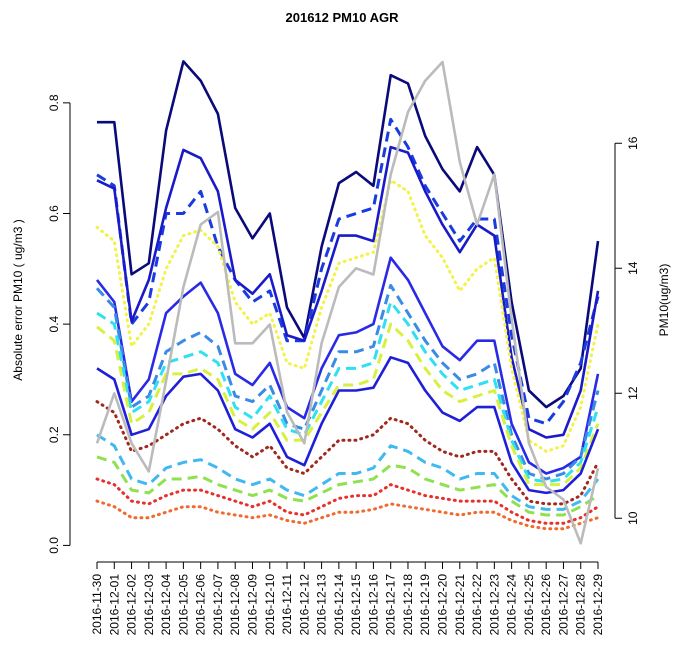 The height and width of the screenshot is (663, 684). Describe the element at coordinates (546, 605) in the screenshot. I see `x-tick-label: 2016-12-26` at that location.